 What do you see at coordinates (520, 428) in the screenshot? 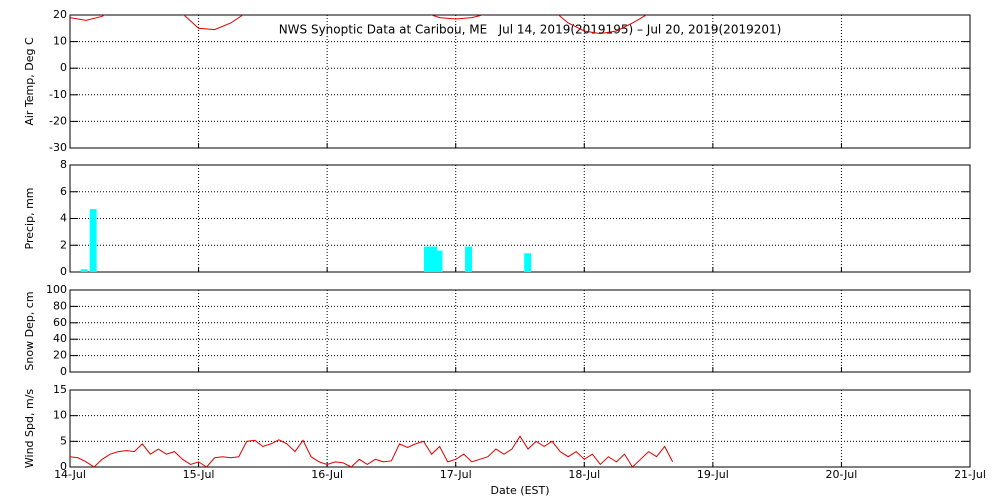
I see `plot-frame` at bounding box center [520, 428].